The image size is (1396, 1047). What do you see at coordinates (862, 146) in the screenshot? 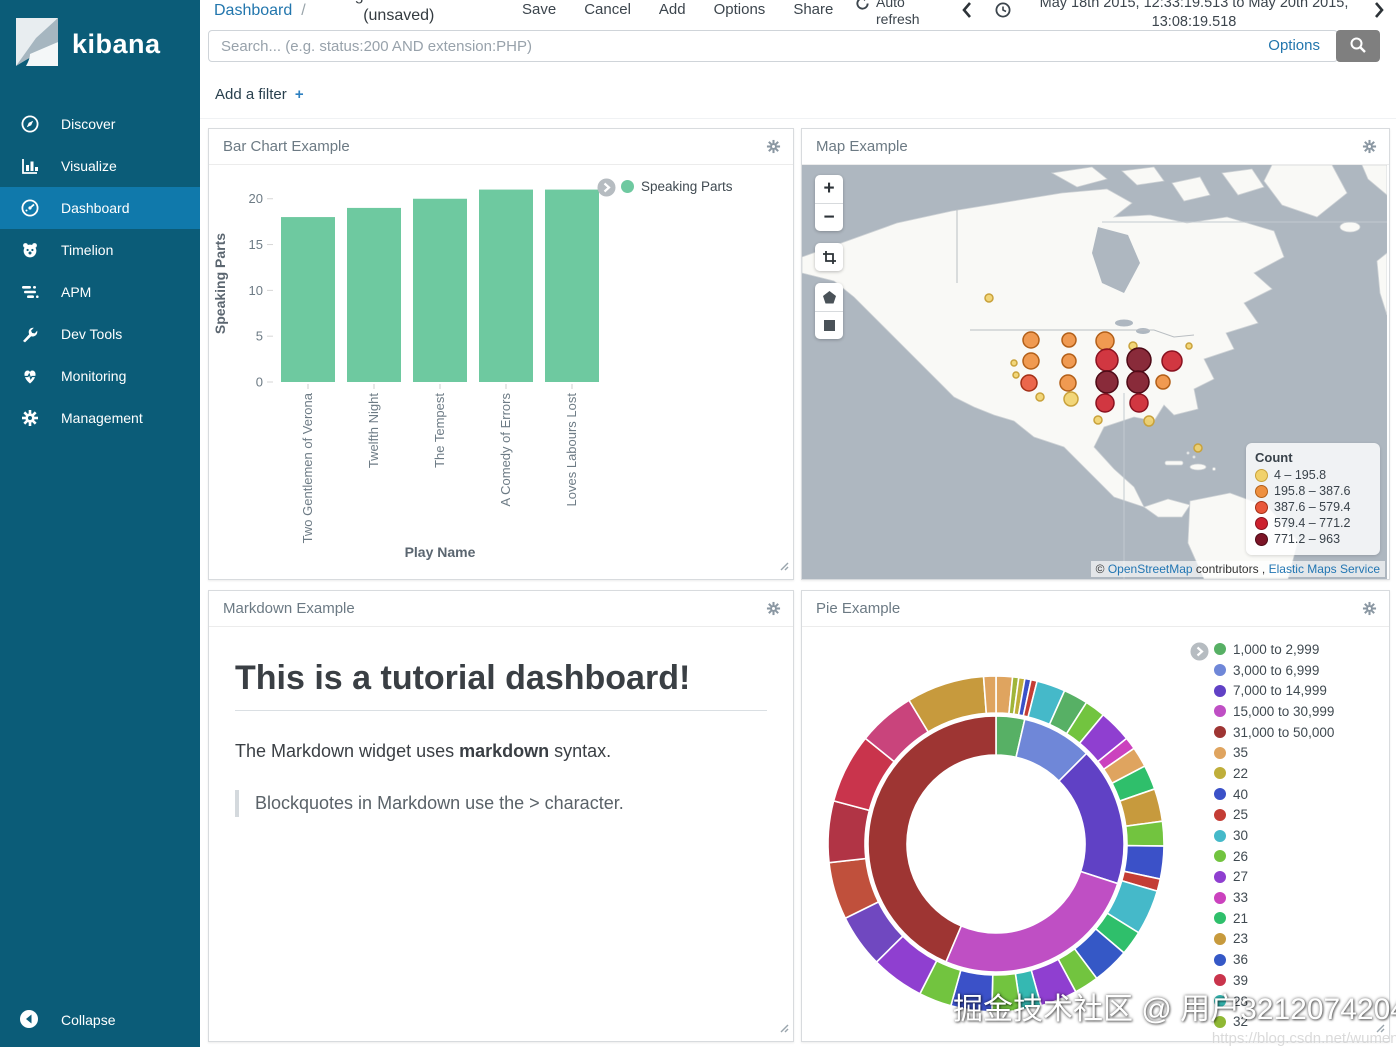
I see `panel-title: Map Example` at bounding box center [862, 146].